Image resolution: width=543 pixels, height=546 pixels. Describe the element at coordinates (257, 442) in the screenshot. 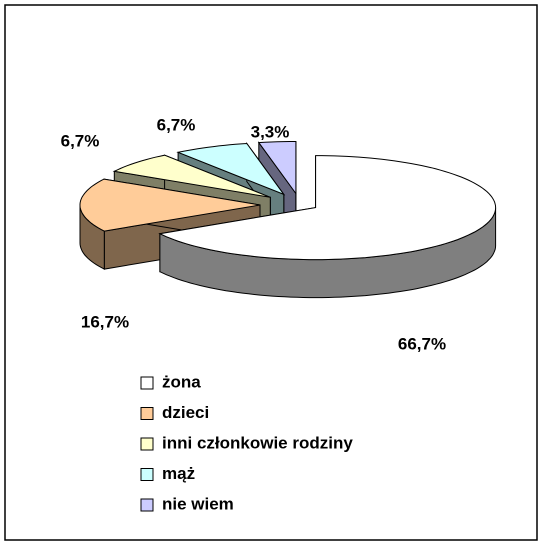

I see `legend-label: inni członkowie rodziny` at that location.